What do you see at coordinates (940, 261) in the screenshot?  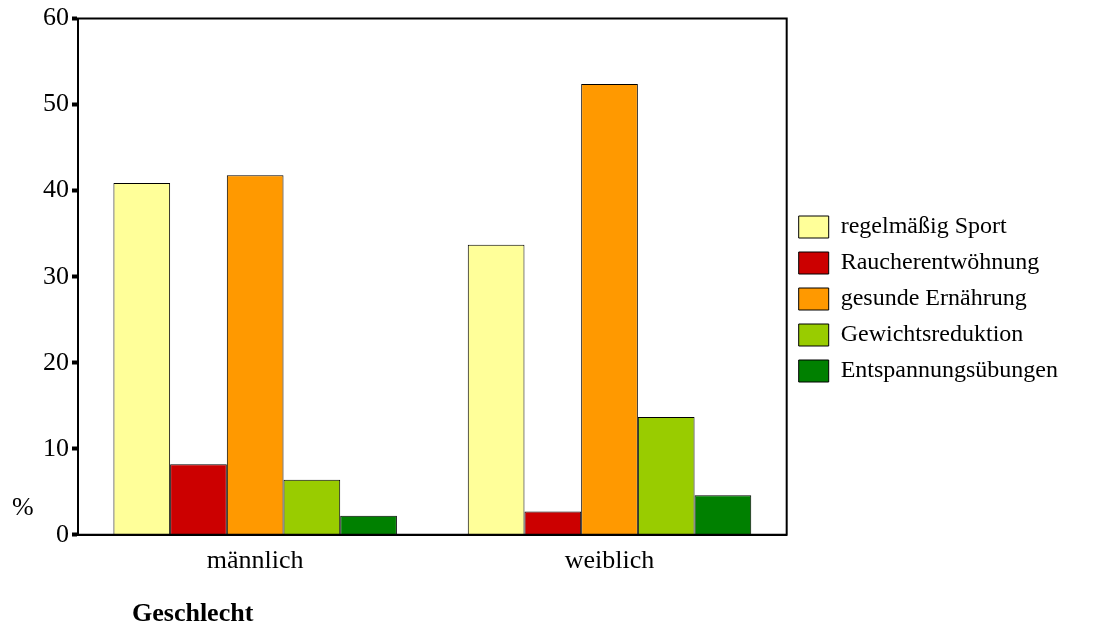 I see `legend-label: Raucherentwöhnung` at bounding box center [940, 261].